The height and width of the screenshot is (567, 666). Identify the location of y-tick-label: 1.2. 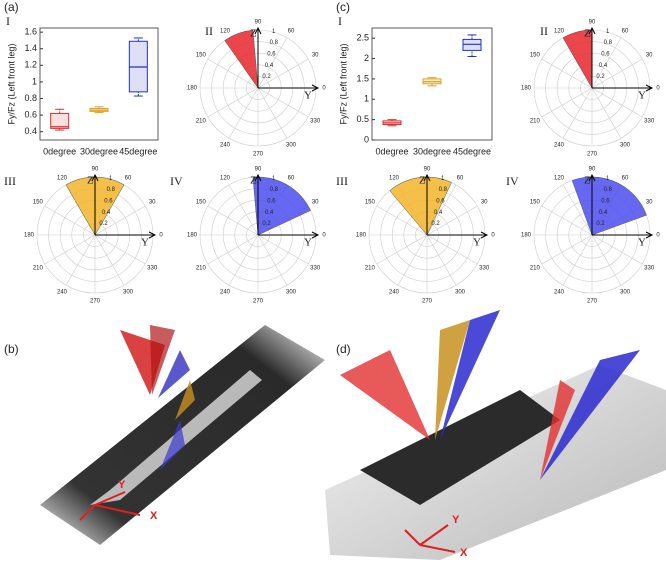
(30, 65).